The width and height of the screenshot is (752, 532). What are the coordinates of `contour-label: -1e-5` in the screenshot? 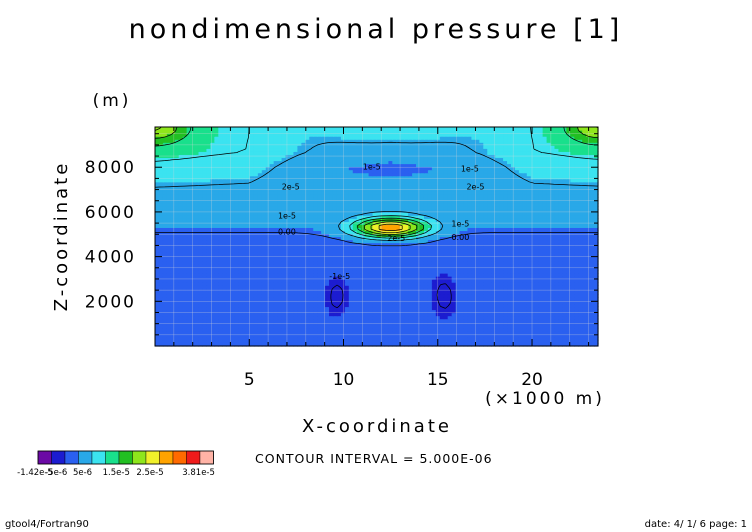 It's located at (339, 276).